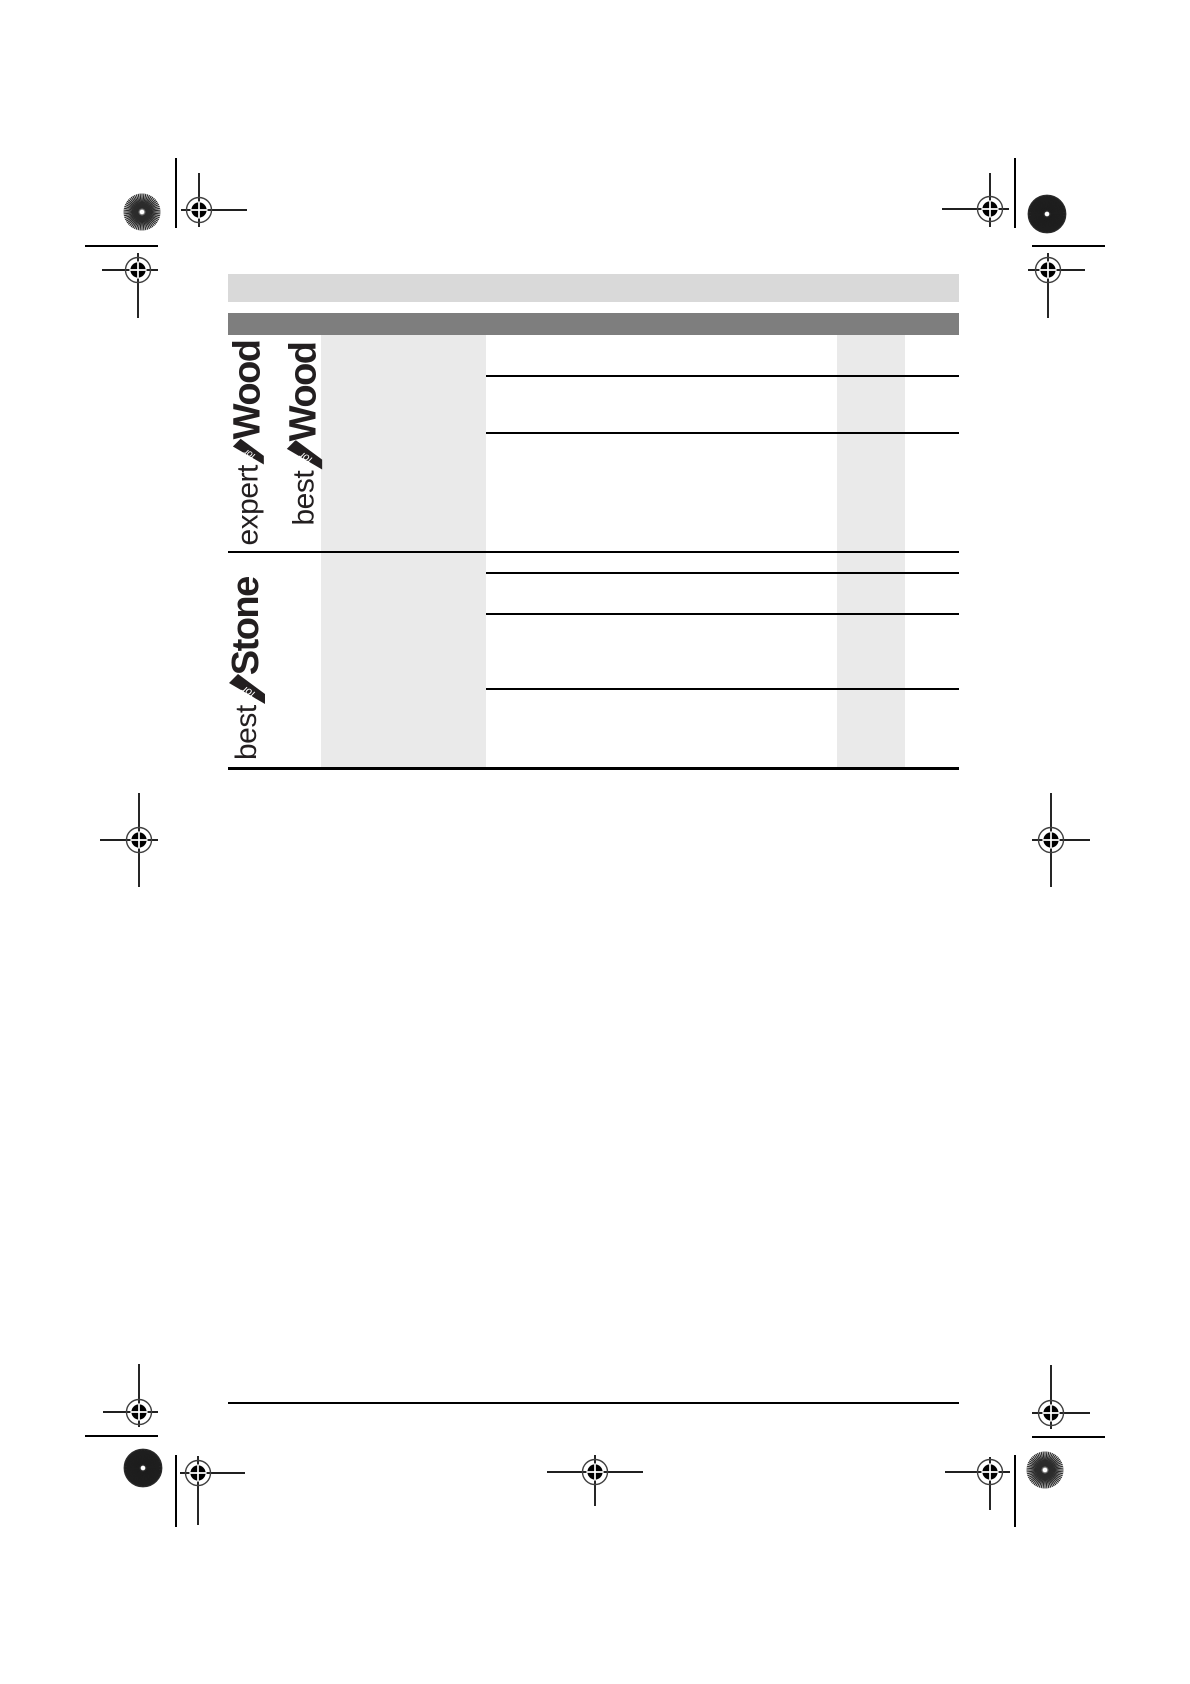 This screenshot has width=1190, height=1684. What do you see at coordinates (593, 288) in the screenshot?
I see `page-header-band` at bounding box center [593, 288].